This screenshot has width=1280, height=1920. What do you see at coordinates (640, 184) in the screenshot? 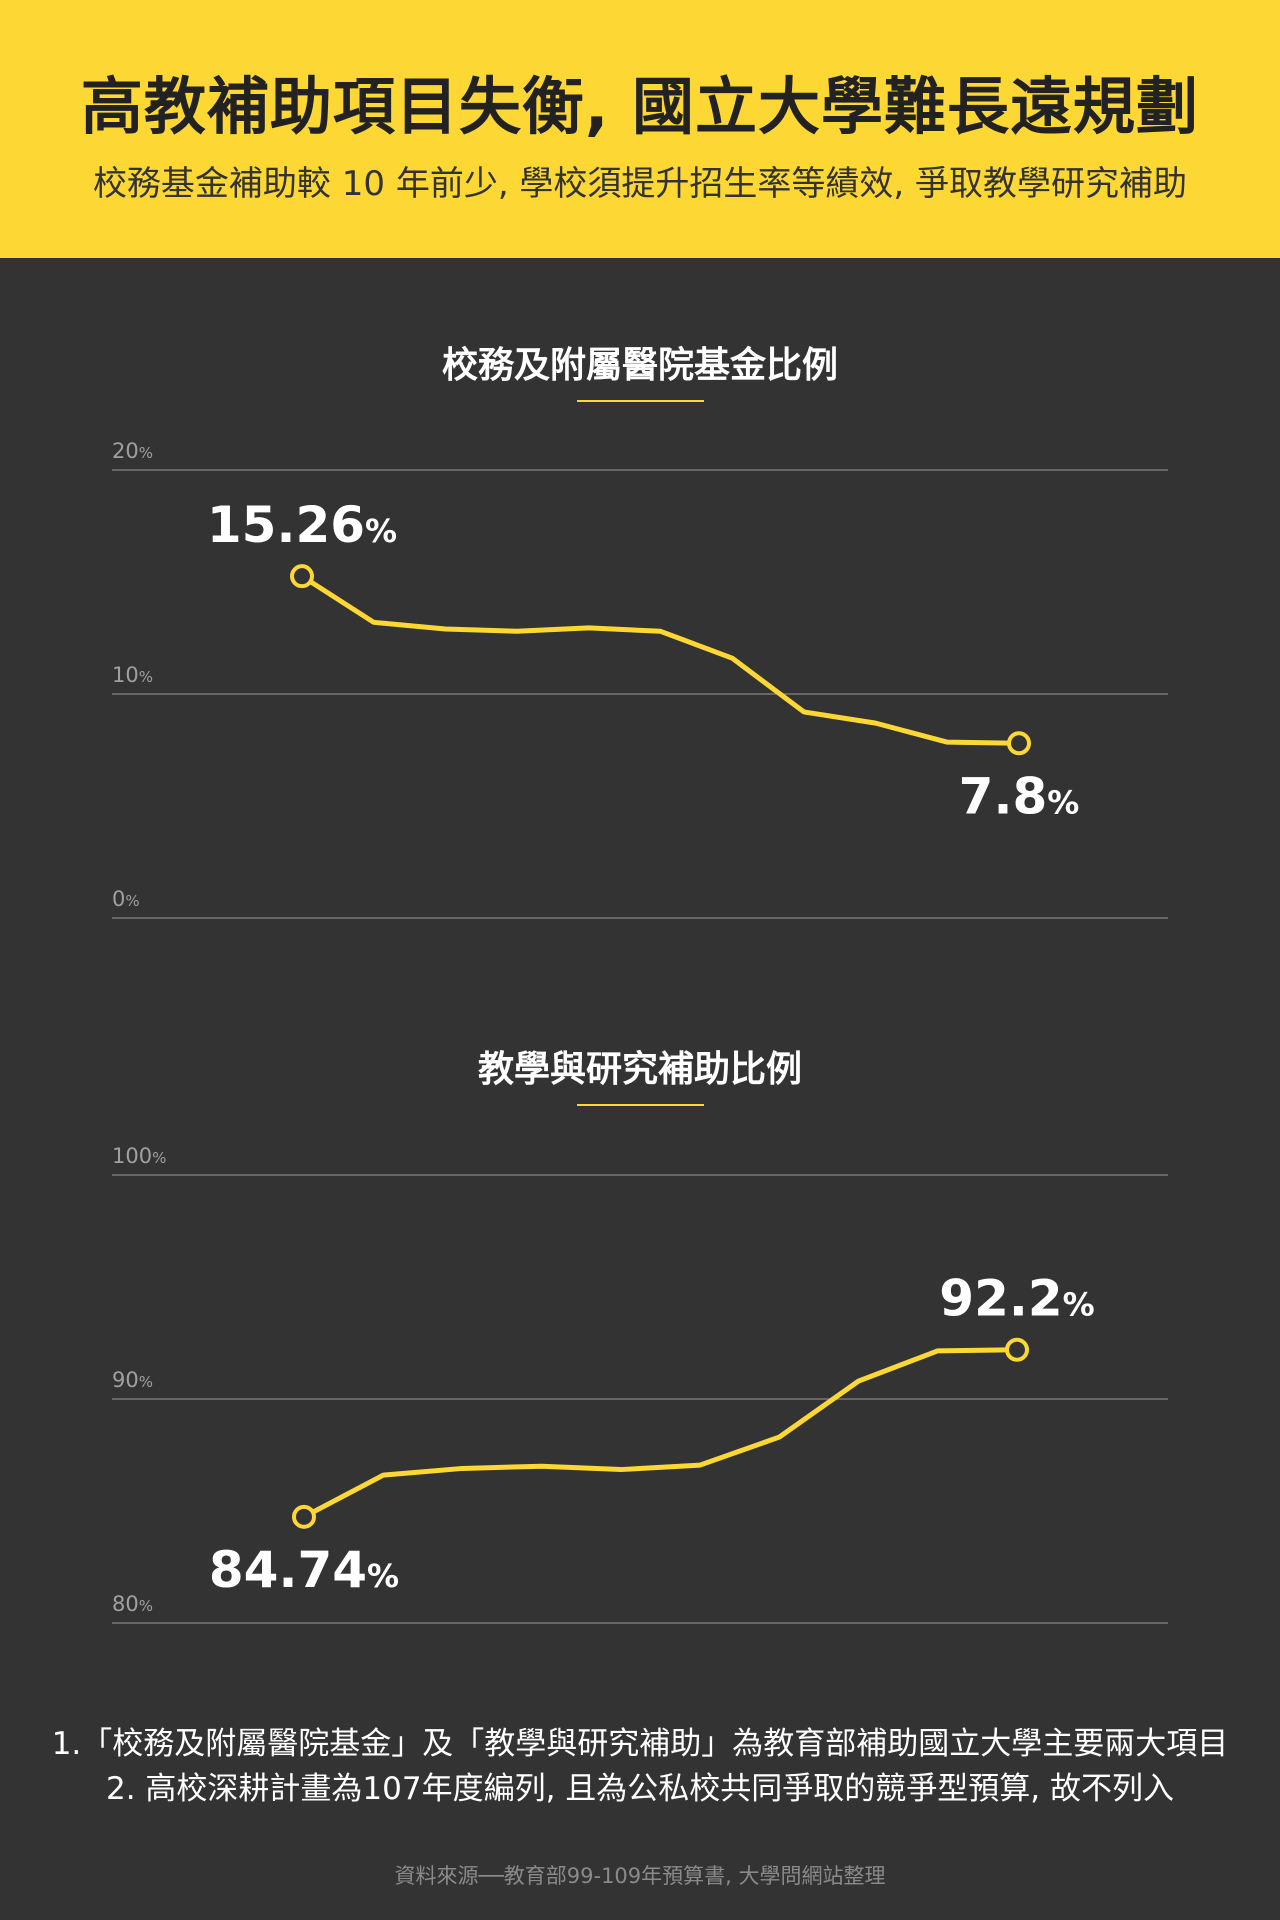
I see `page-subtitle: 校務基金補助較 10 年前少, 學校須提升招生率等績效, 爭取教學研究補助` at bounding box center [640, 184].